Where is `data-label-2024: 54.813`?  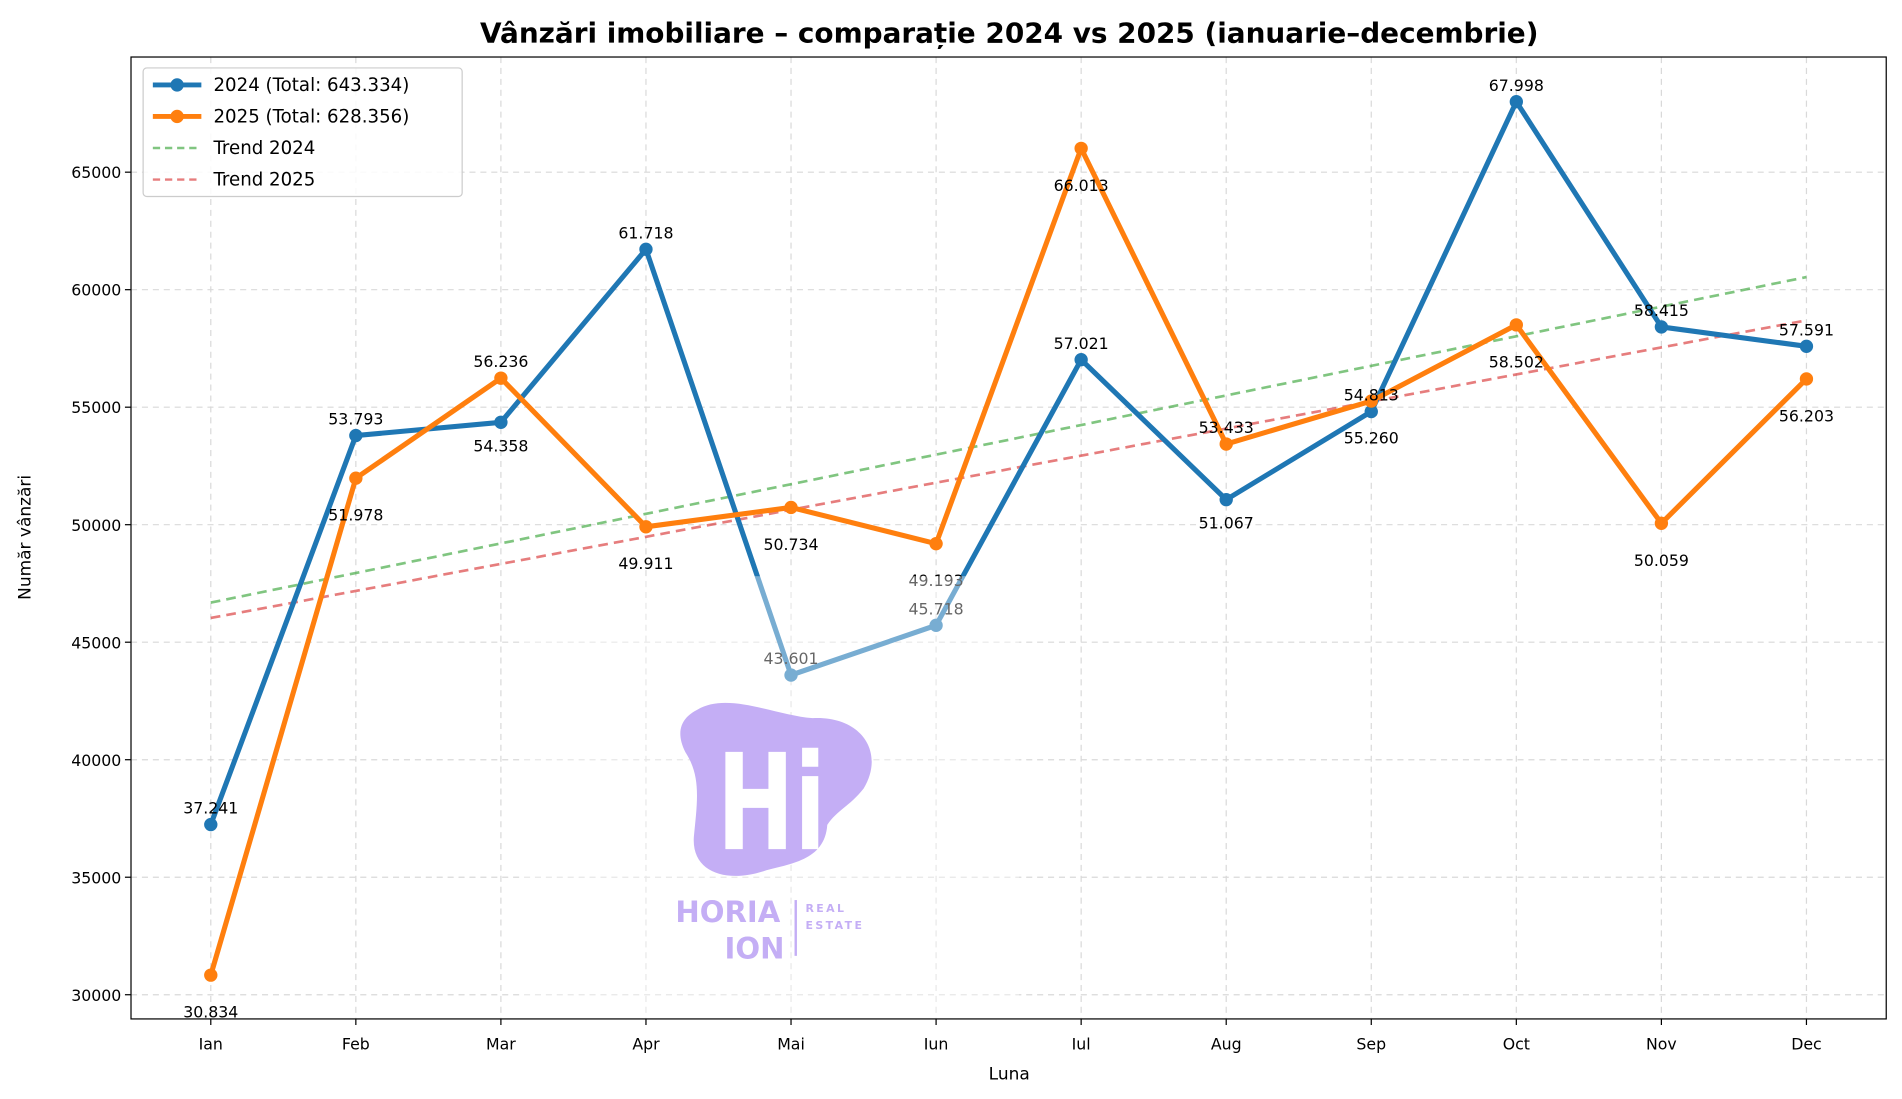 data-label-2024: 54.813 is located at coordinates (1371, 395).